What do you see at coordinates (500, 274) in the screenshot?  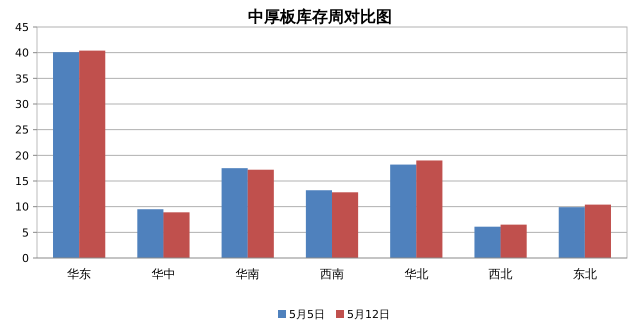 I see `x-tick-label: 西北` at bounding box center [500, 274].